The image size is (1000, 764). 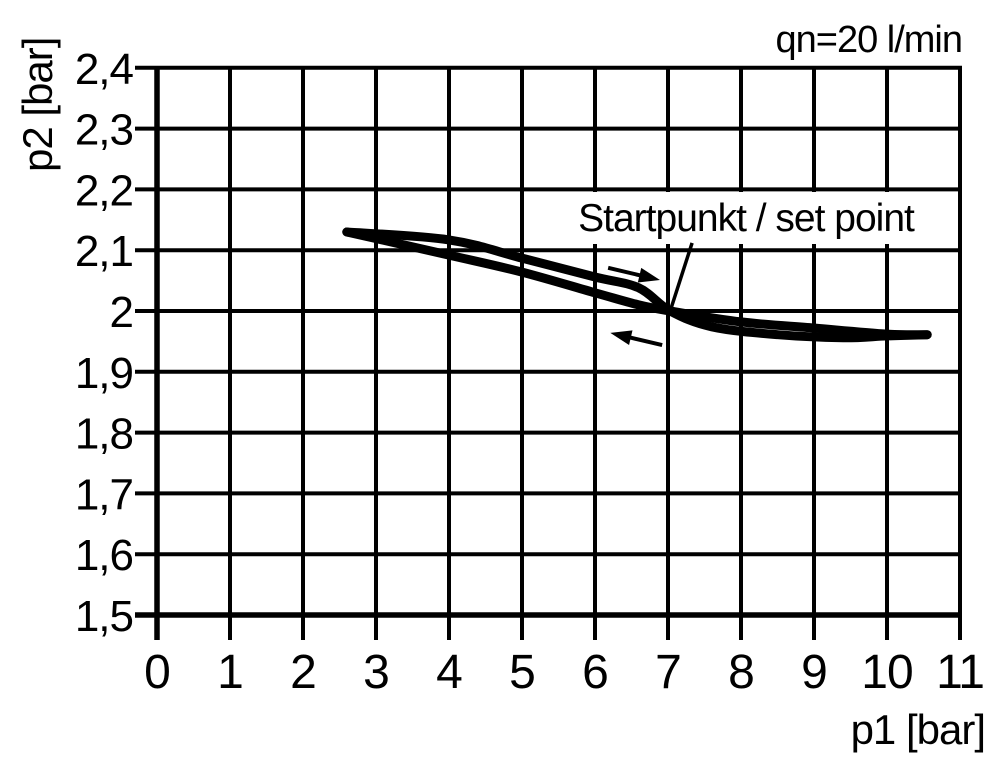 I want to click on setpoint-label-group: Startpunkt / set point, so click(x=732, y=218).